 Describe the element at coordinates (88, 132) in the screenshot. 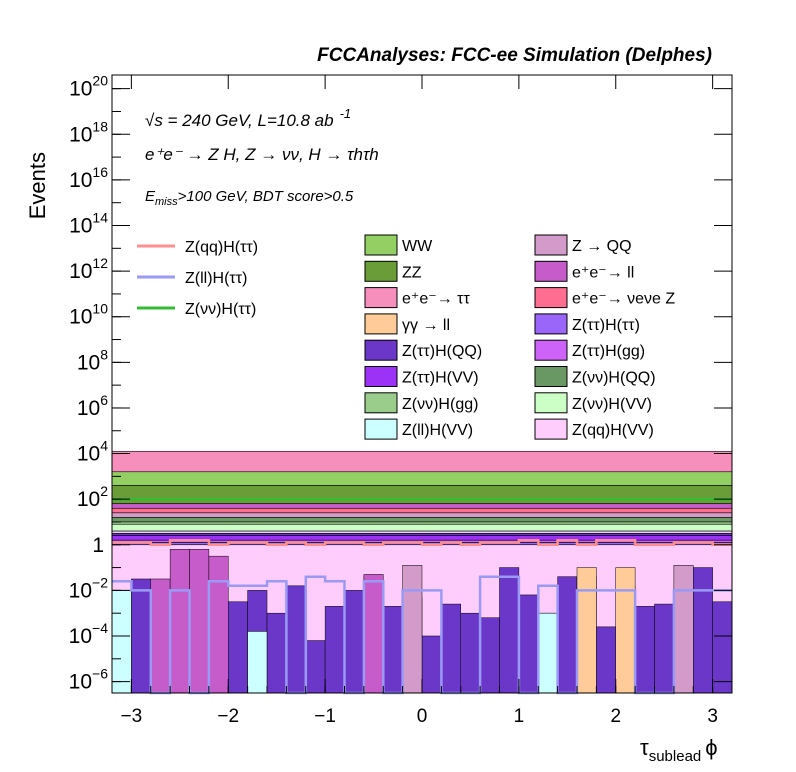

I see `y-tick-label-12: 10¹⁸` at that location.